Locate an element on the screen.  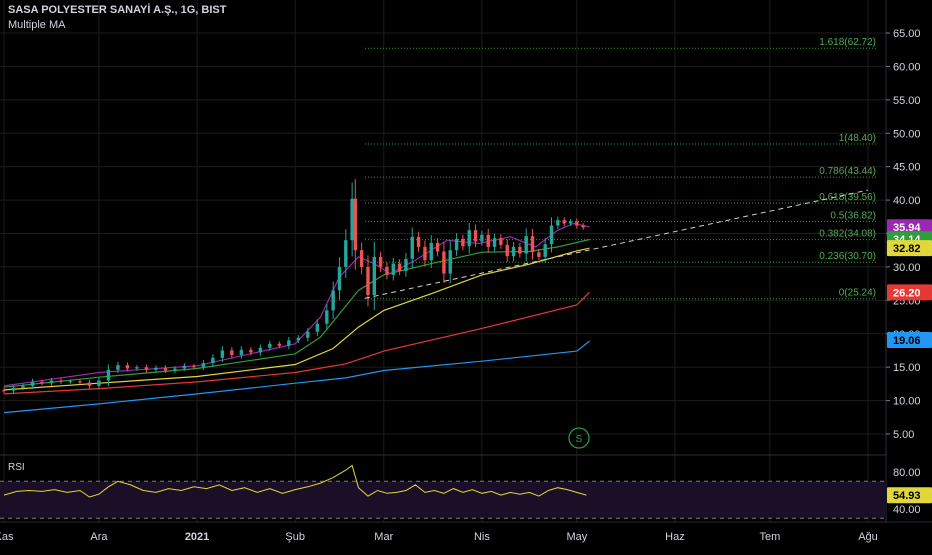
fib-level-label: 0.5(36.82) is located at coordinates (853, 215).